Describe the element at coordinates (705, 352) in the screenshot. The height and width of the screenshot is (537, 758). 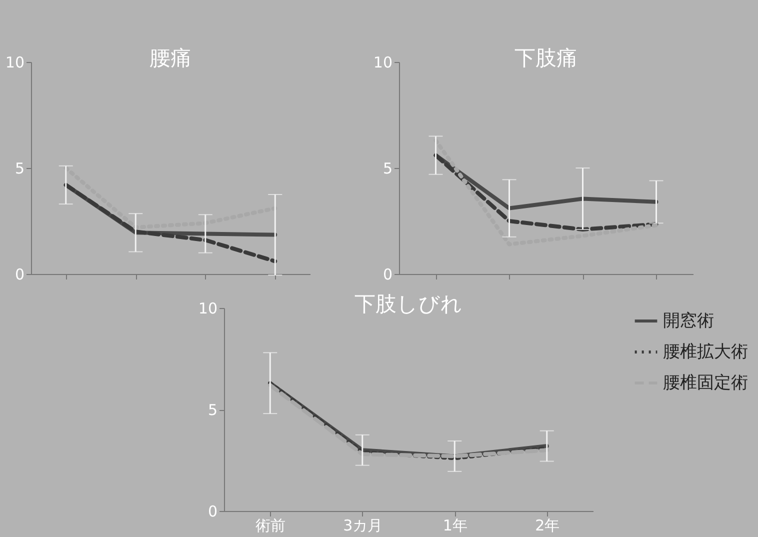
I see `legend-label: 腰椎拡大術` at that location.